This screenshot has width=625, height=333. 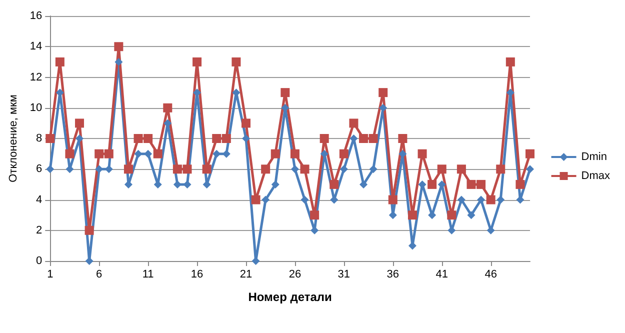 I want to click on y-tick-label: 16, so click(x=36, y=16).